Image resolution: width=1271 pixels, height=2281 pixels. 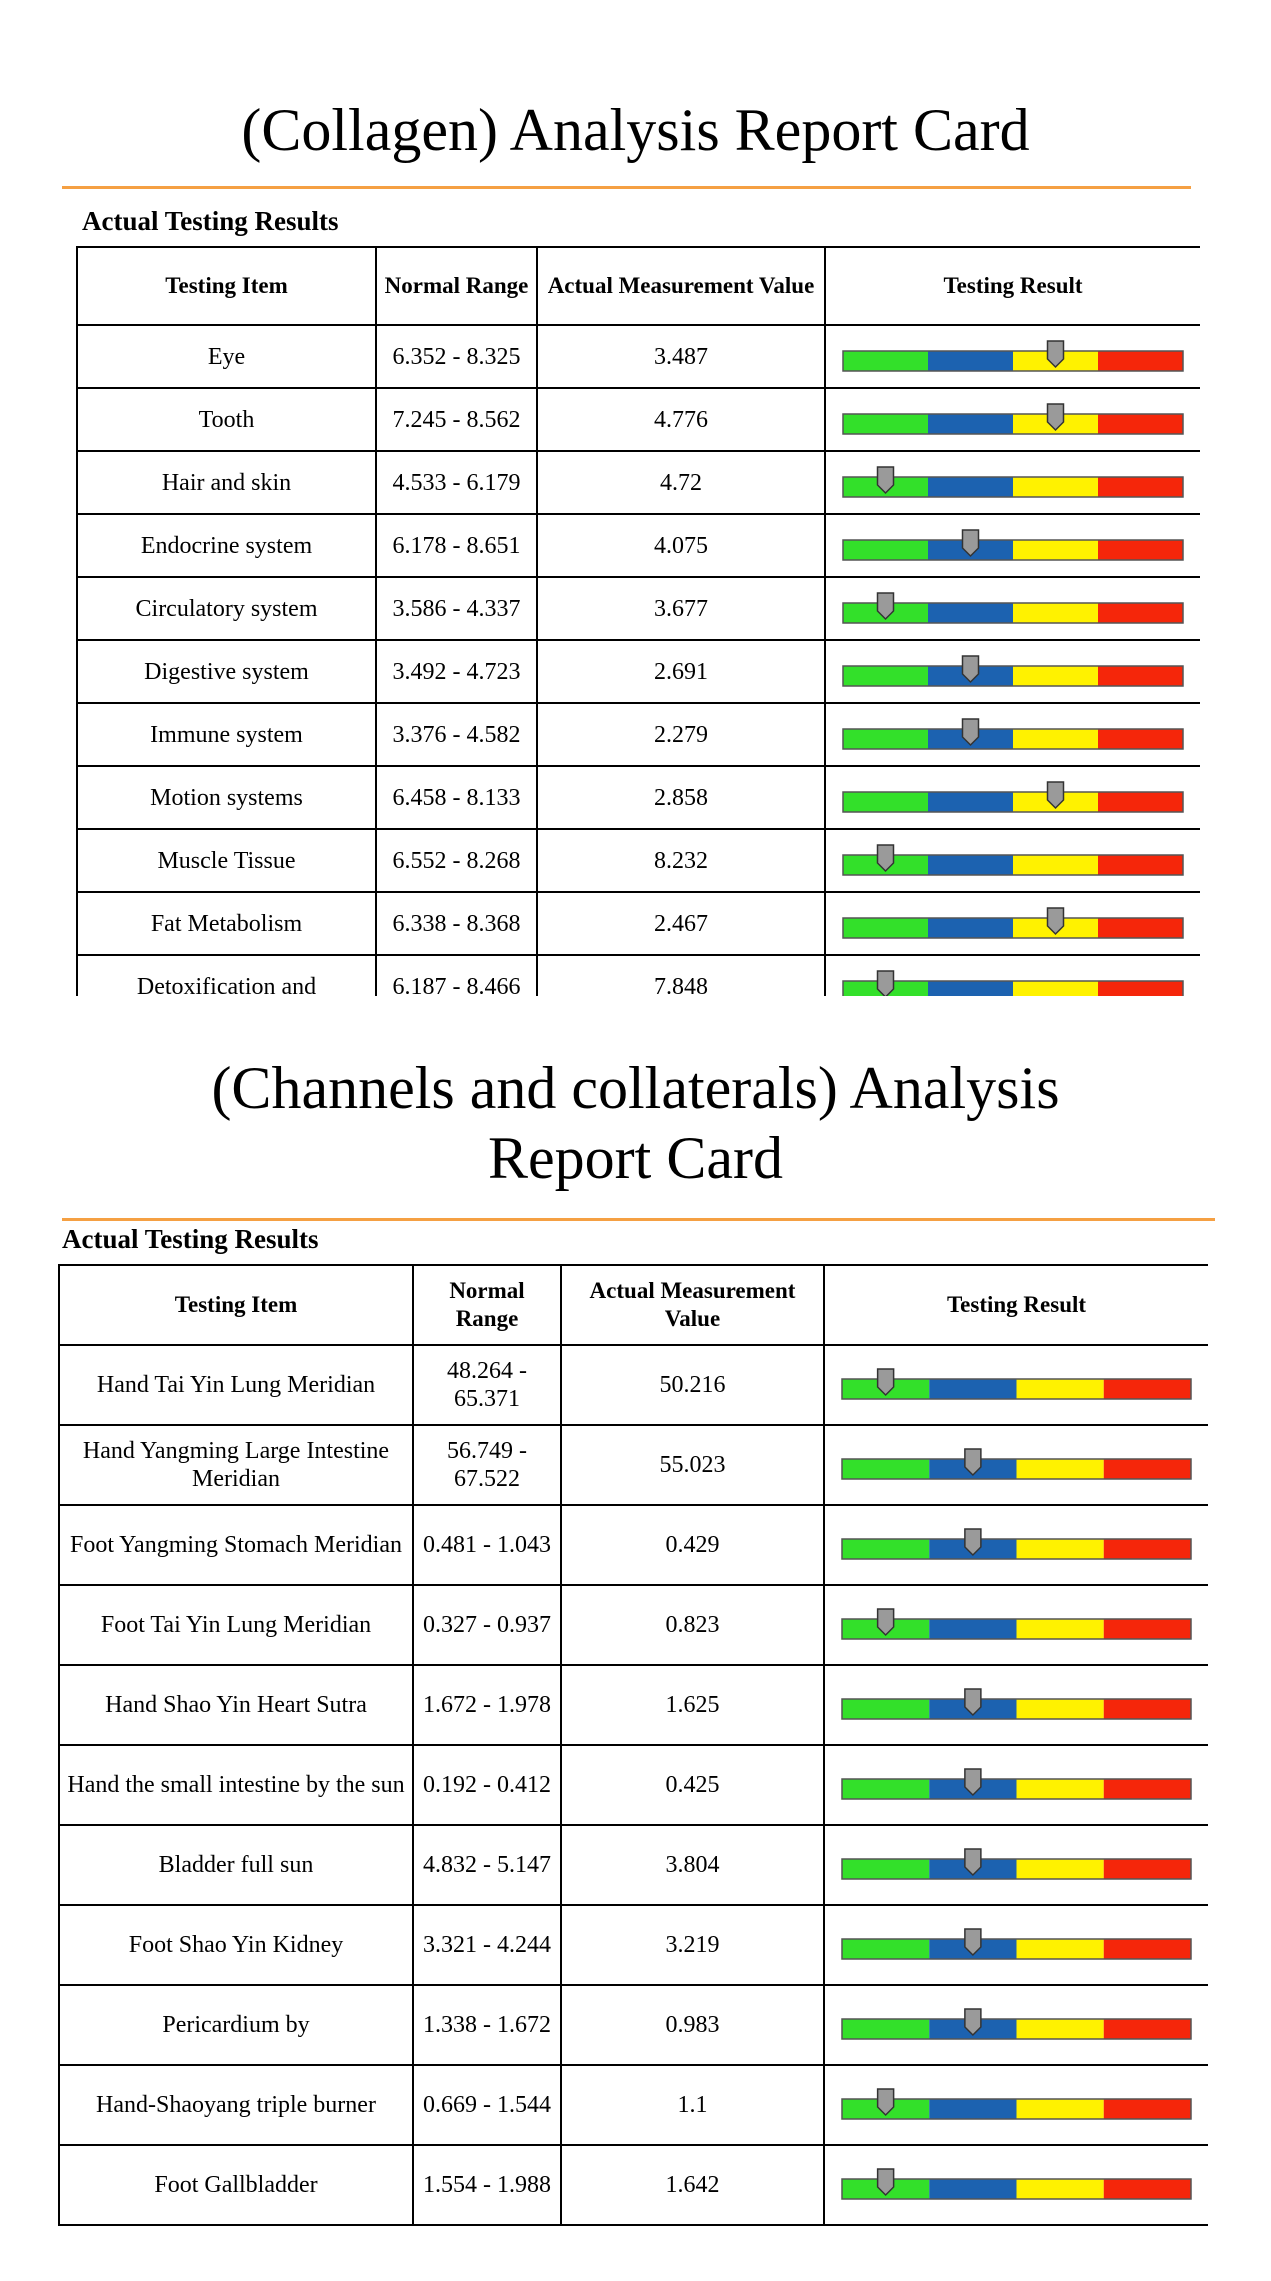 I want to click on measurement-value: 2.279, so click(x=681, y=734).